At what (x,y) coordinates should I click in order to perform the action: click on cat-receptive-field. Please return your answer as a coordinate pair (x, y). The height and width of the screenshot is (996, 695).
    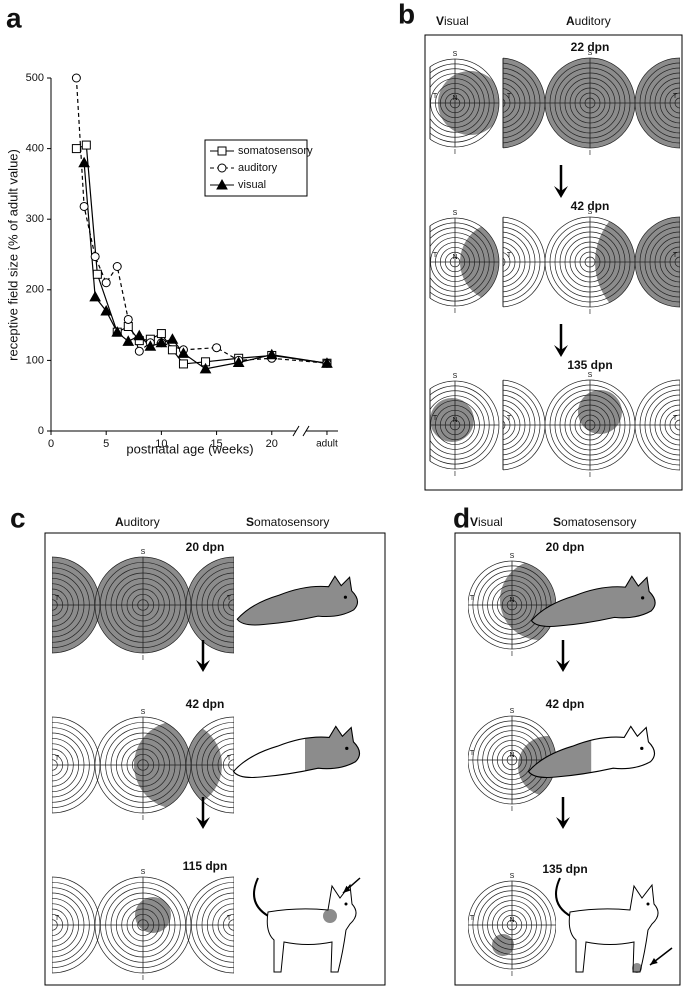
    Looking at the image, I should click on (332, 752).